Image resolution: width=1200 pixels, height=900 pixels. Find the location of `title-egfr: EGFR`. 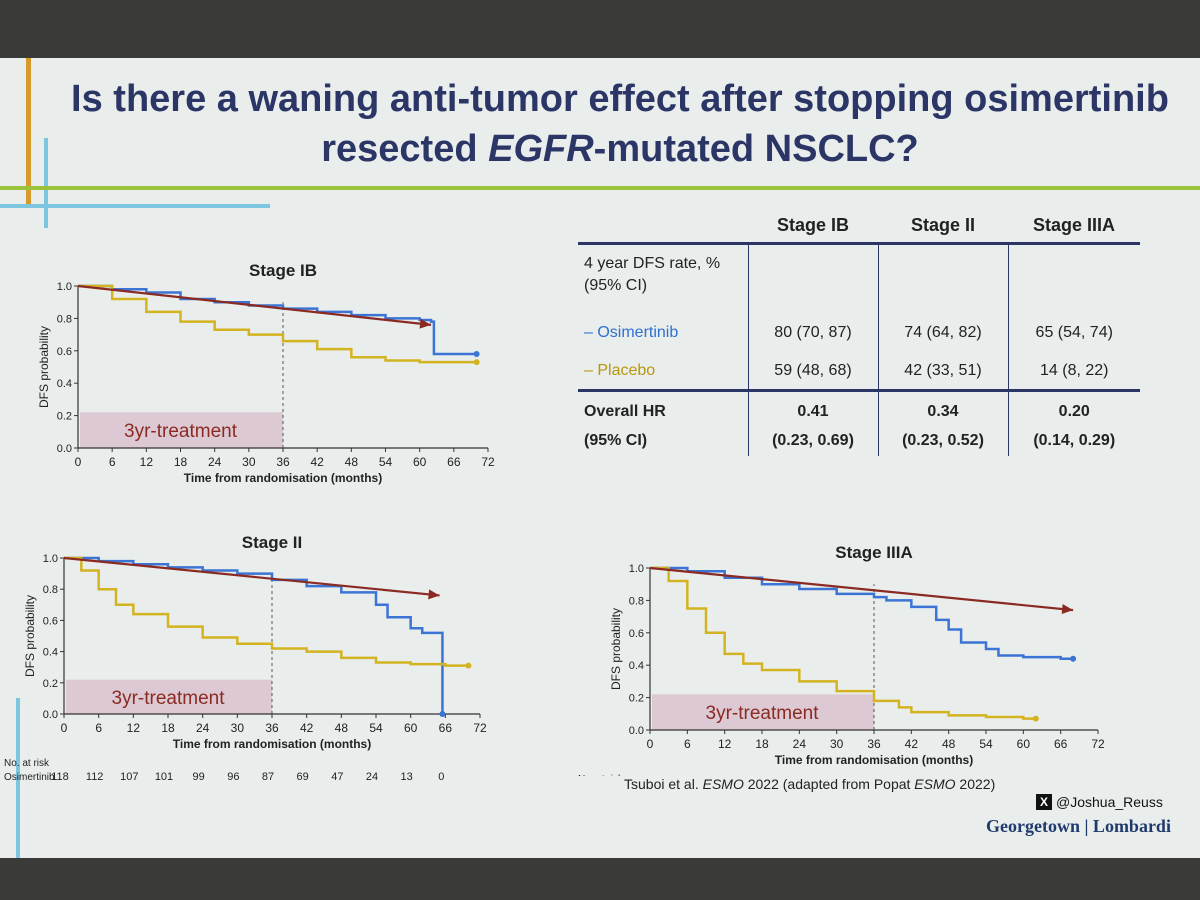

title-egfr: EGFR is located at coordinates (541, 149).